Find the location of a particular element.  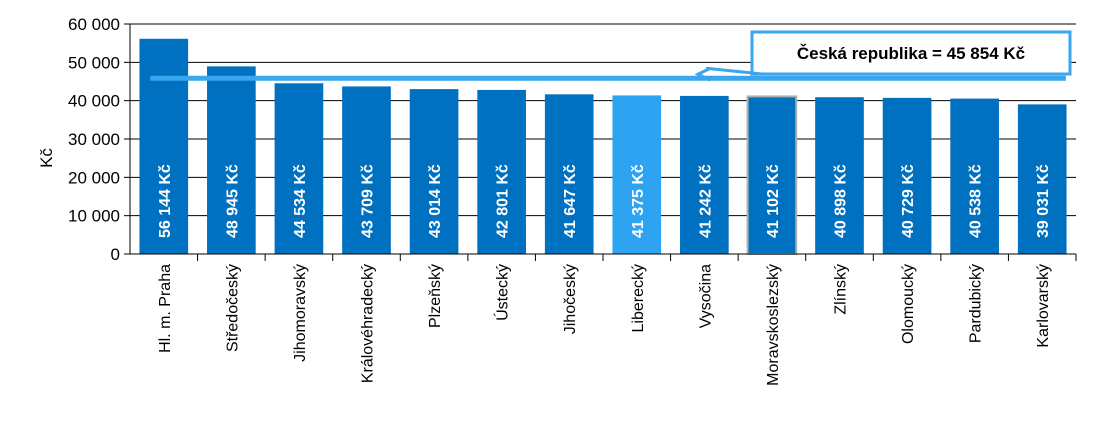

x-tick-label: Královéhradecký is located at coordinates (368, 323).